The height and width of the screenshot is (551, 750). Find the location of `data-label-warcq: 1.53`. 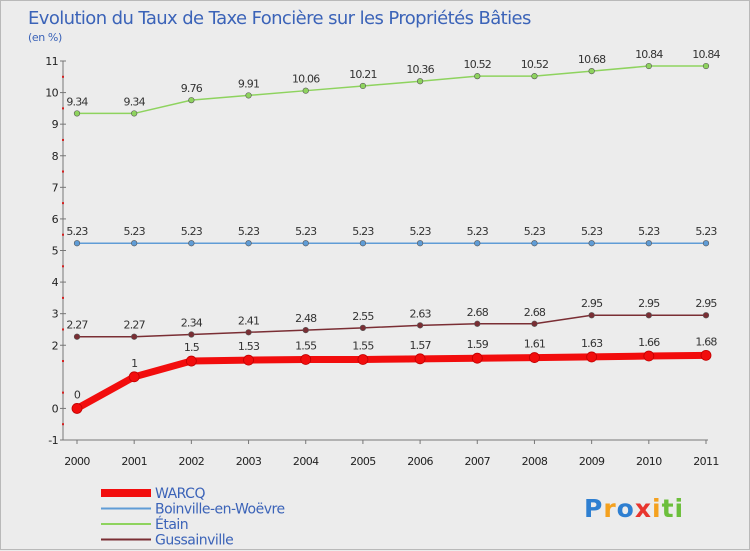

data-label-warcq: 1.53 is located at coordinates (249, 346).